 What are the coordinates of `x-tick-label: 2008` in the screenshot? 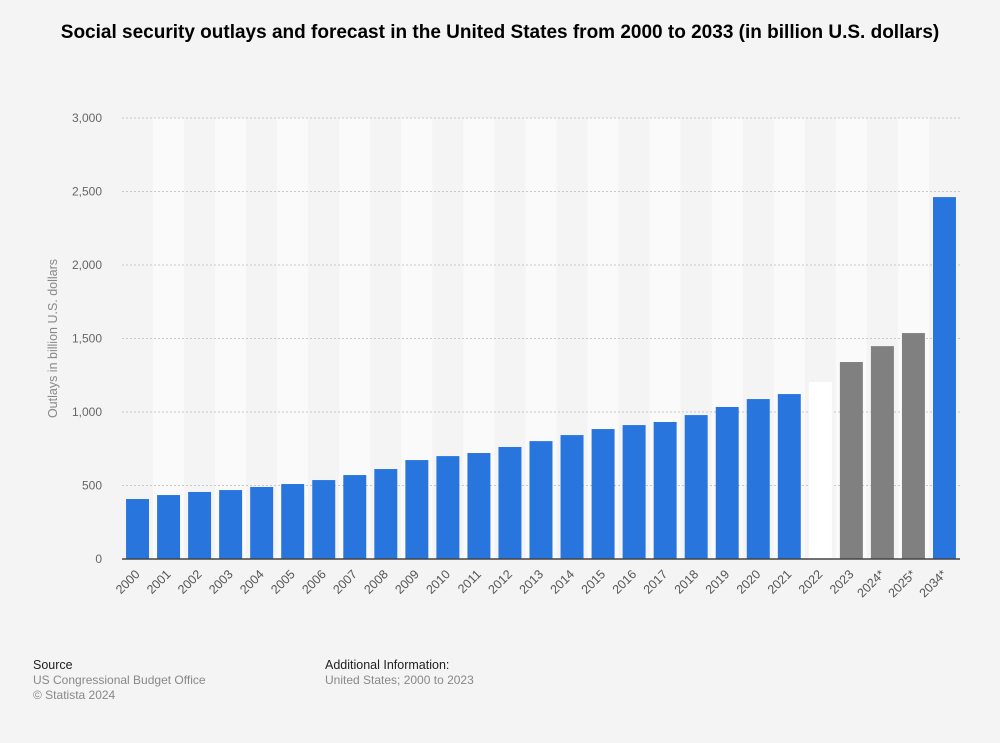 It's located at (376, 582).